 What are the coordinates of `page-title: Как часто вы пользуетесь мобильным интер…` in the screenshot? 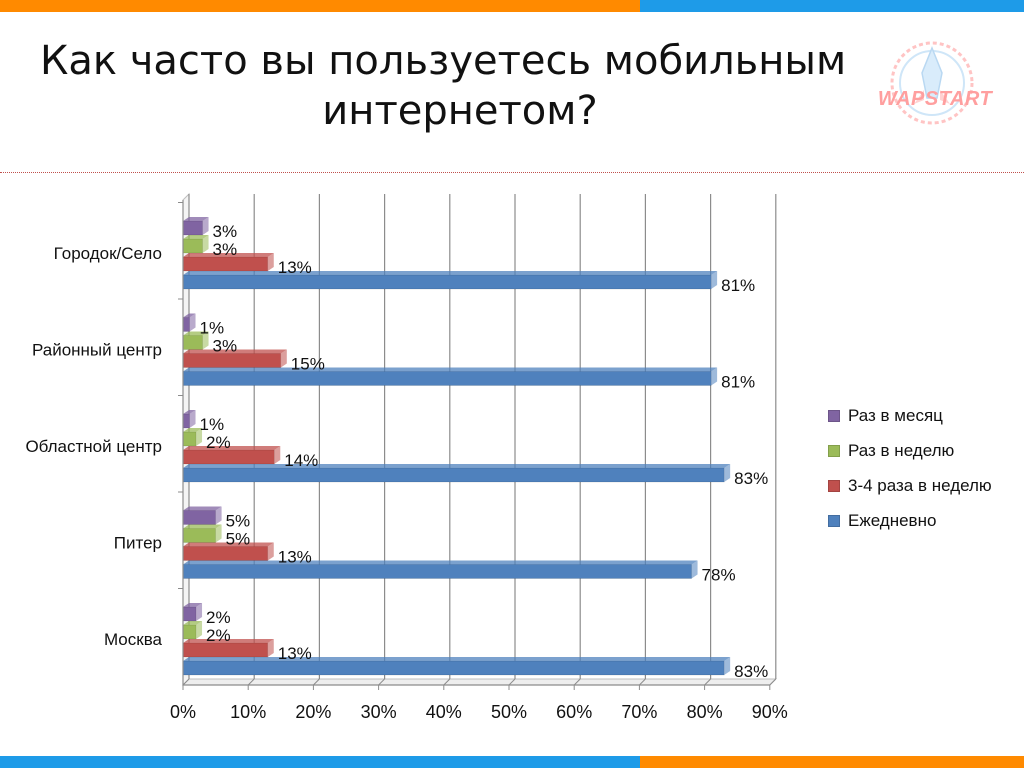 It's located at (460, 86).